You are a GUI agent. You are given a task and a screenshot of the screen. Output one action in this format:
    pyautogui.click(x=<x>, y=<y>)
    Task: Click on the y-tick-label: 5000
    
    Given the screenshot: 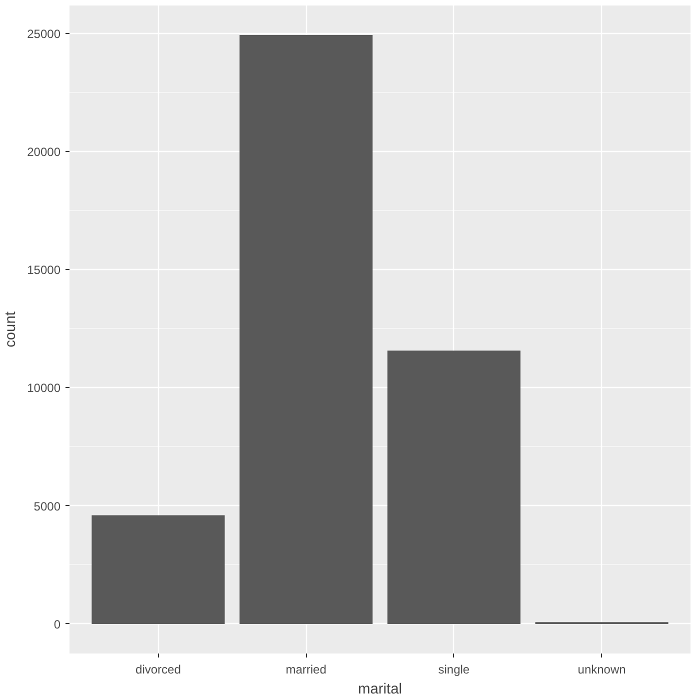 What is the action you would take?
    pyautogui.click(x=47, y=506)
    